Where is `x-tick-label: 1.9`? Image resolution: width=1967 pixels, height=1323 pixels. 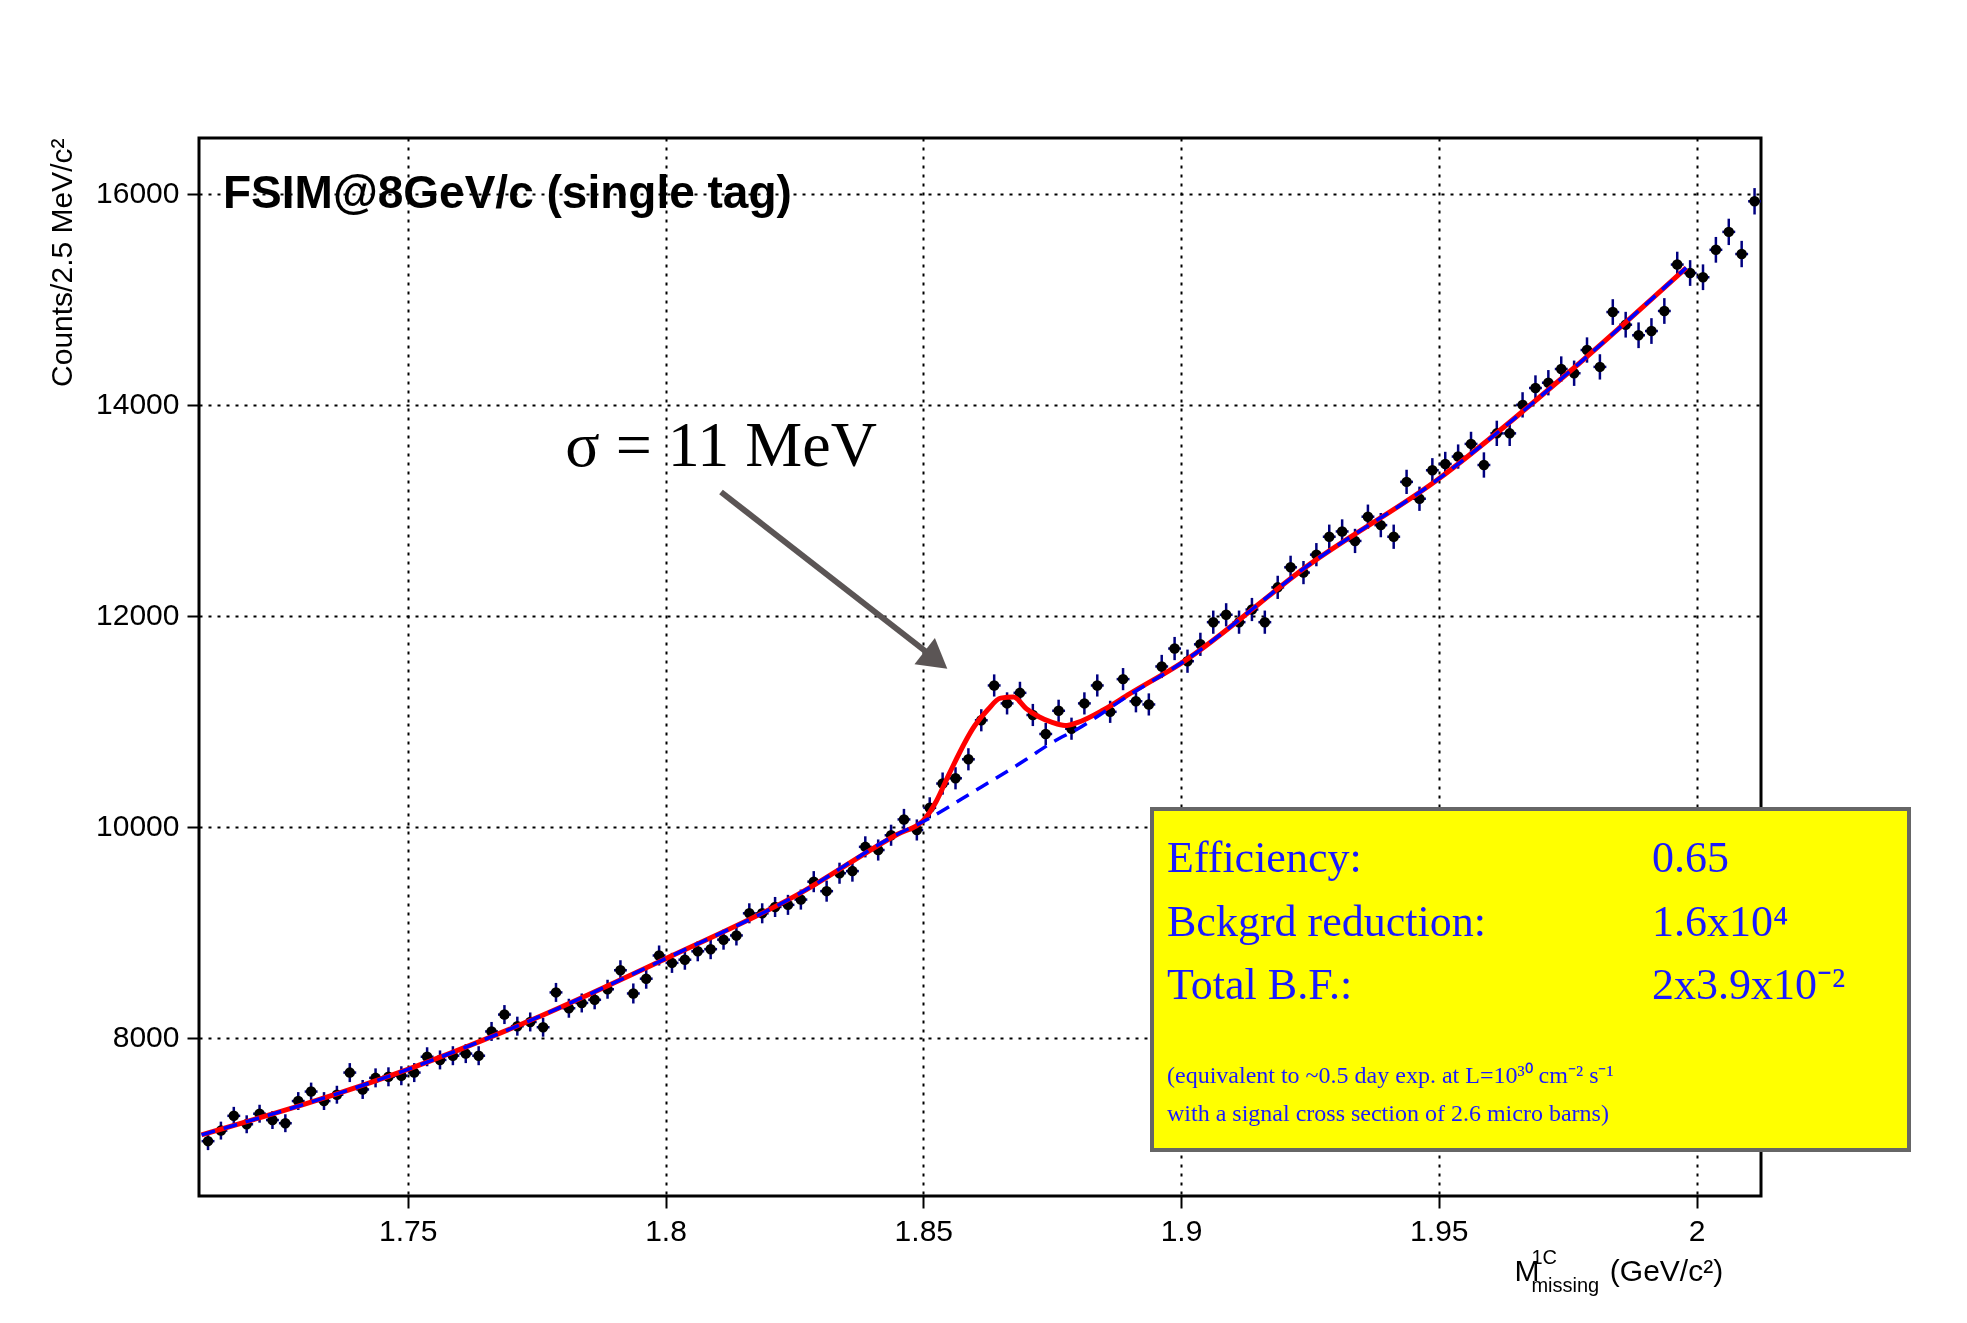 x-tick-label: 1.9 is located at coordinates (1181, 1230).